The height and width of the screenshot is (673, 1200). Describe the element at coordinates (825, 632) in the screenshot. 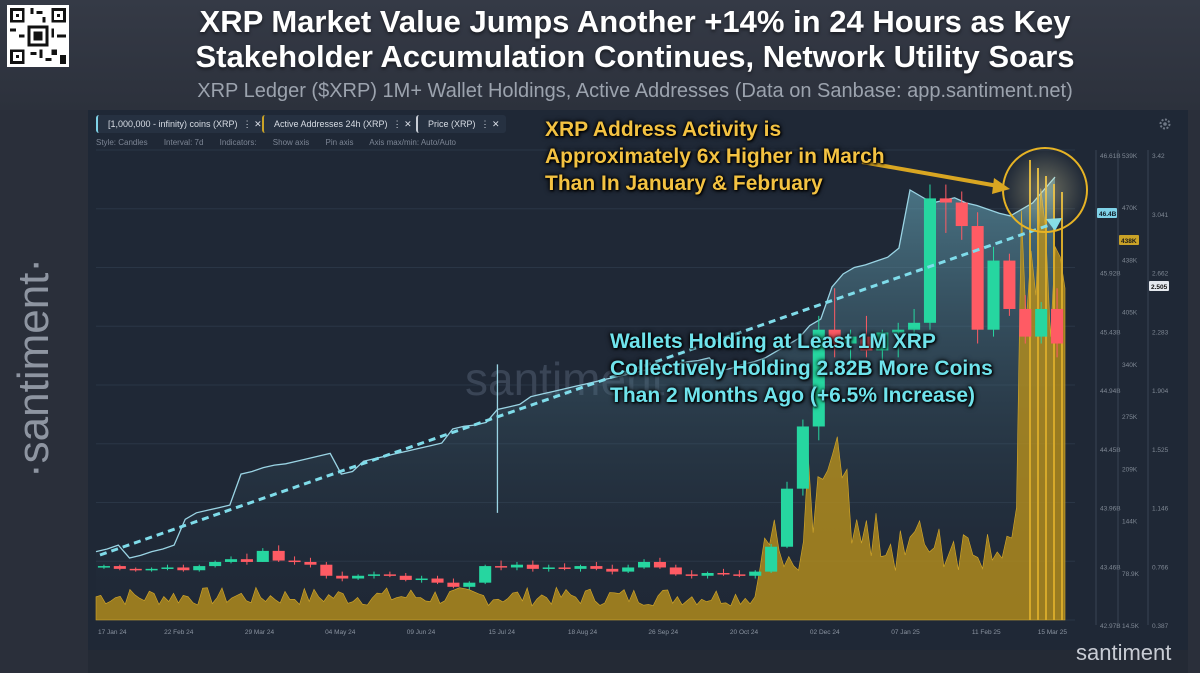

I see `x-axis-tick-label: 02 Dec 24` at that location.